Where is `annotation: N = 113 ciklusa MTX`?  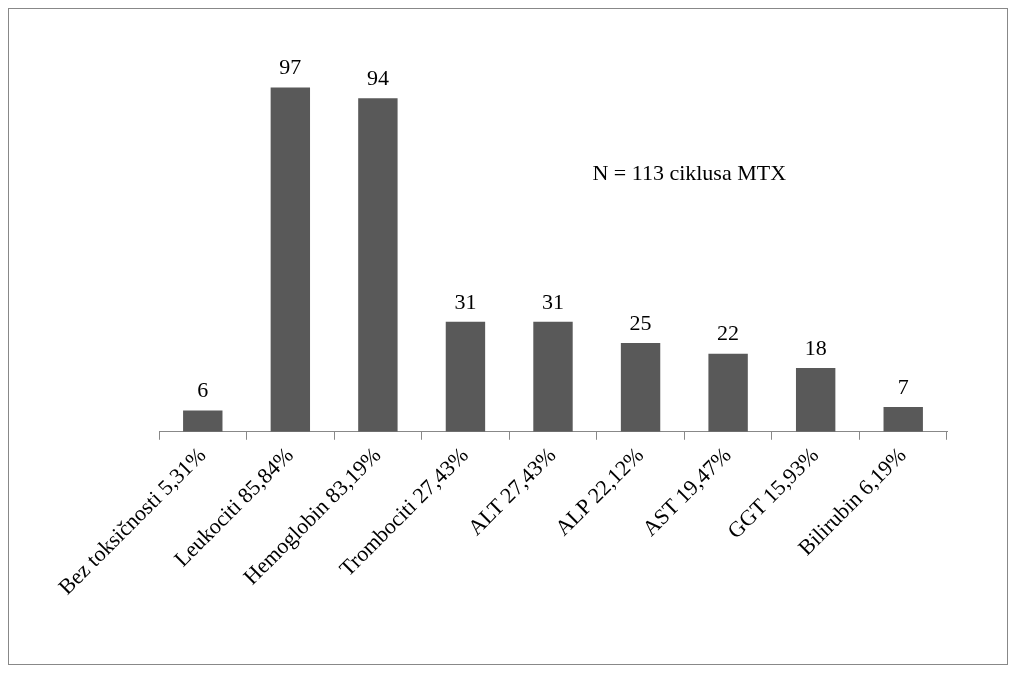 annotation: N = 113 ciklusa MTX is located at coordinates (689, 172).